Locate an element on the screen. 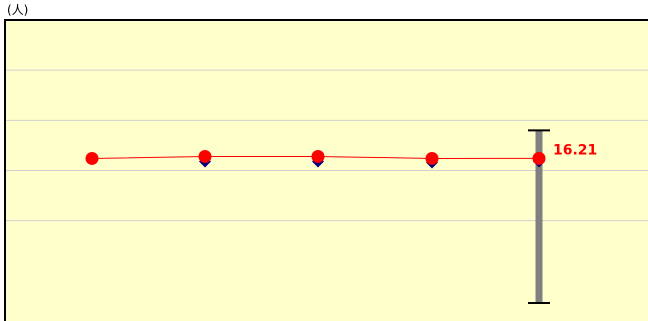  data-labels: 16.21 is located at coordinates (575, 150).